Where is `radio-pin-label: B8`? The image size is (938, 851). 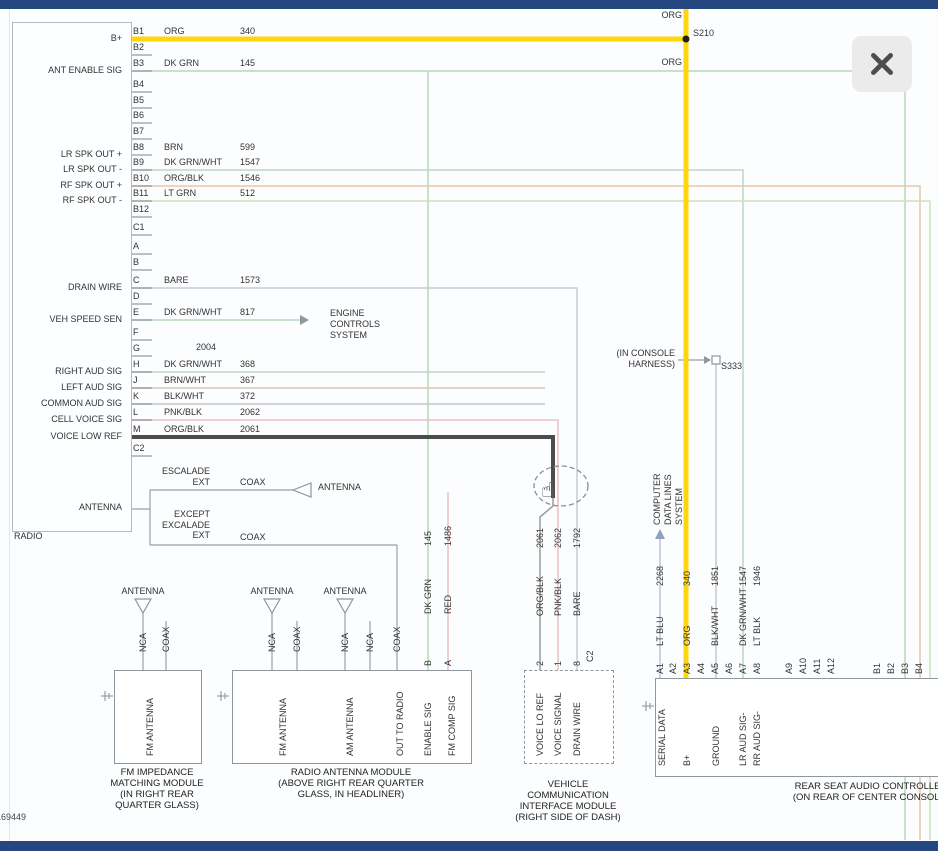 radio-pin-label: B8 is located at coordinates (139, 147).